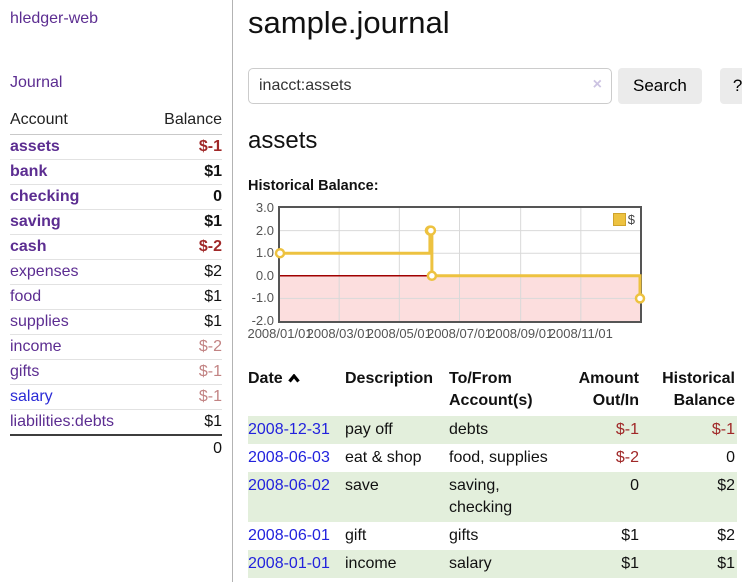  Describe the element at coordinates (45, 196) in the screenshot. I see `account-link: checking` at that location.